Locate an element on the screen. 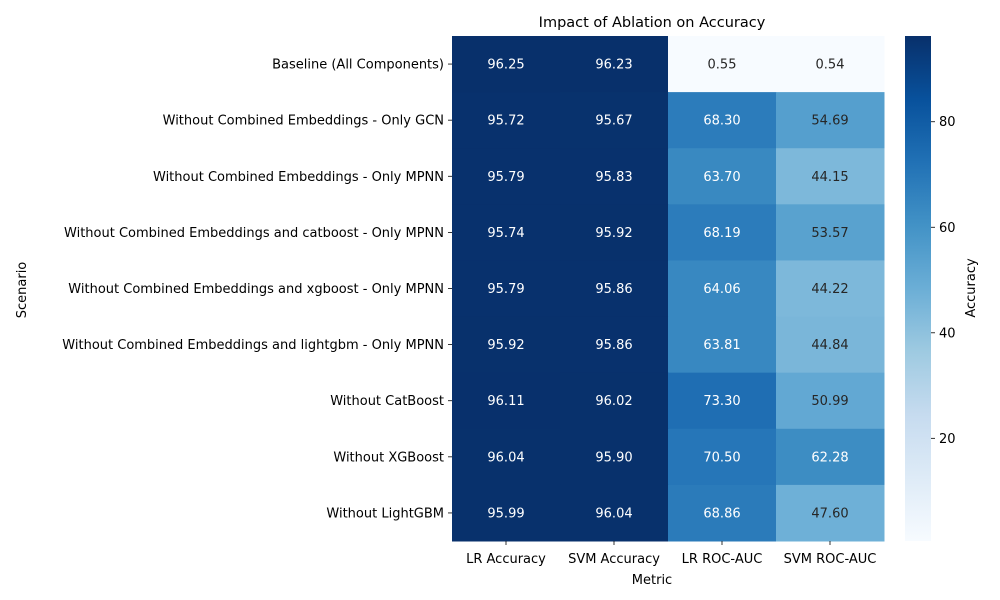 The image size is (1000, 600). row-tick-label: Without Combined Embeddings - Only GCN is located at coordinates (303, 121).